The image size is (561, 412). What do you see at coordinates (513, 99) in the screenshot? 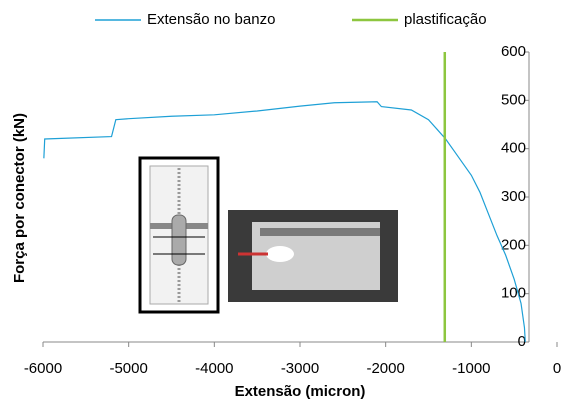
I see `y-tick-label: 500` at bounding box center [513, 99].